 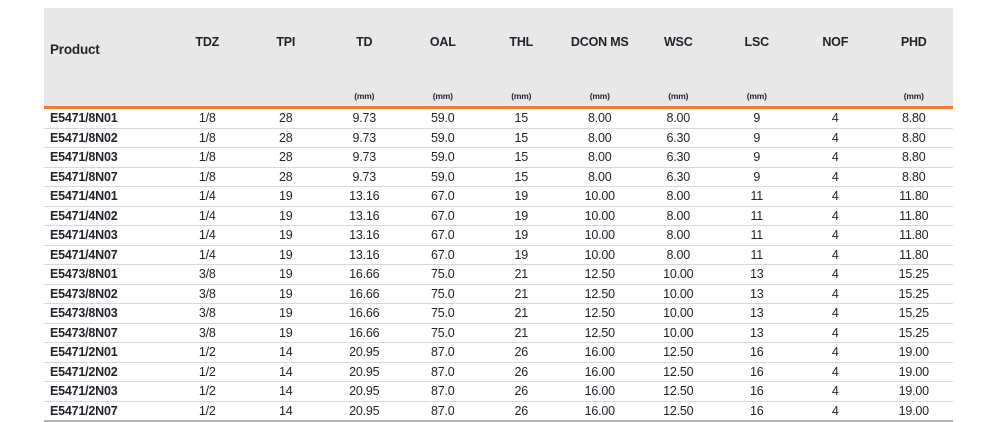 I want to click on value-cell: 6.30, so click(x=678, y=177).